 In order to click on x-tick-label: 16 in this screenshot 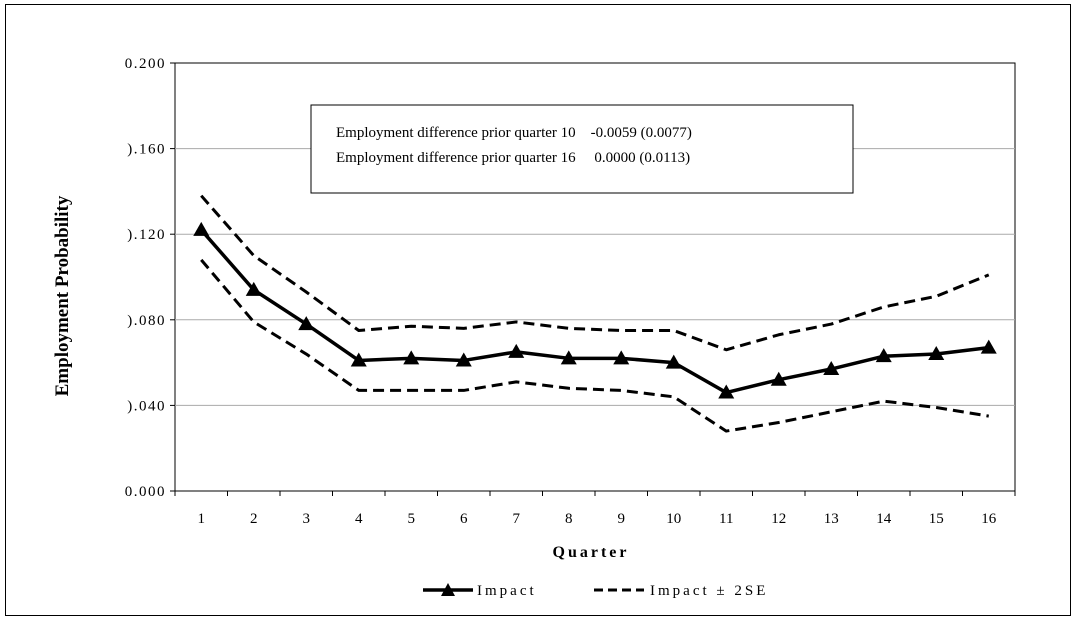, I will do `click(989, 519)`.